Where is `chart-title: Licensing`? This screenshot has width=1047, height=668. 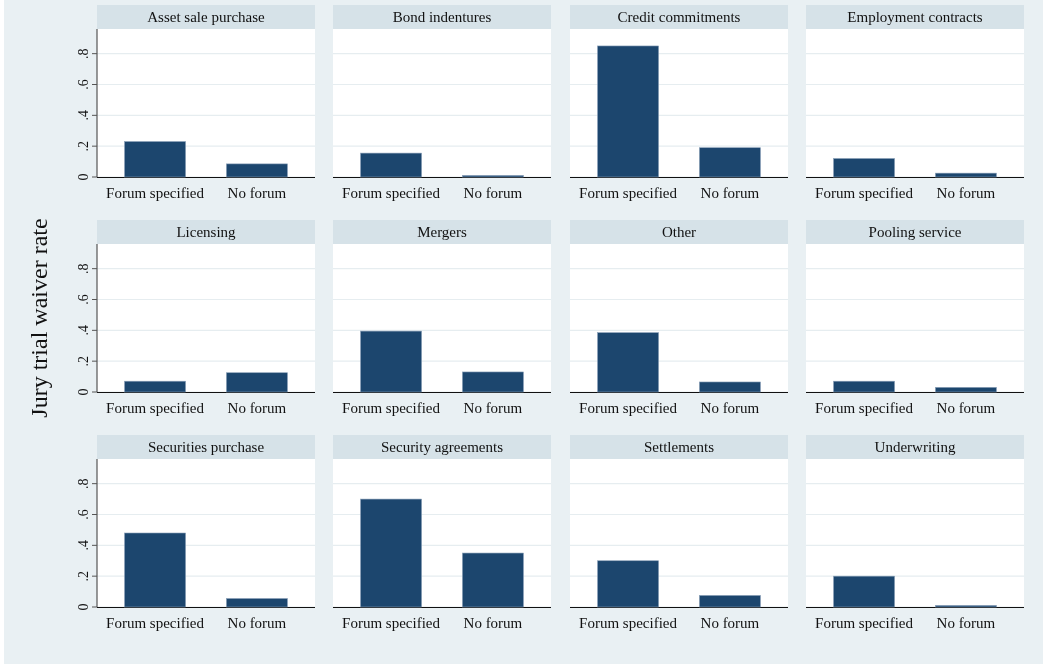
chart-title: Licensing is located at coordinates (206, 232).